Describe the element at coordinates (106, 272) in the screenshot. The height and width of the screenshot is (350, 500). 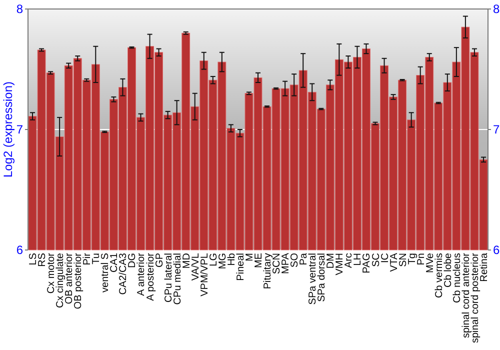
I see `x-tick-label: ventral S` at that location.